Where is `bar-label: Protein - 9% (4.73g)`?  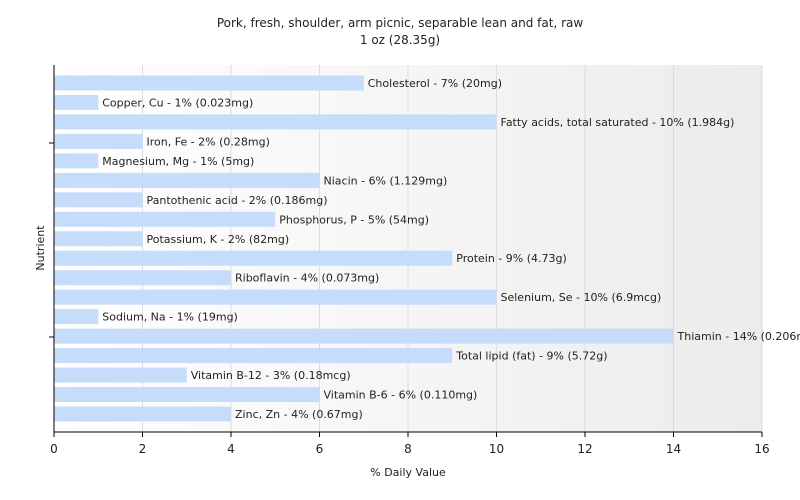
bar-label: Protein - 9% (4.73g) is located at coordinates (511, 258).